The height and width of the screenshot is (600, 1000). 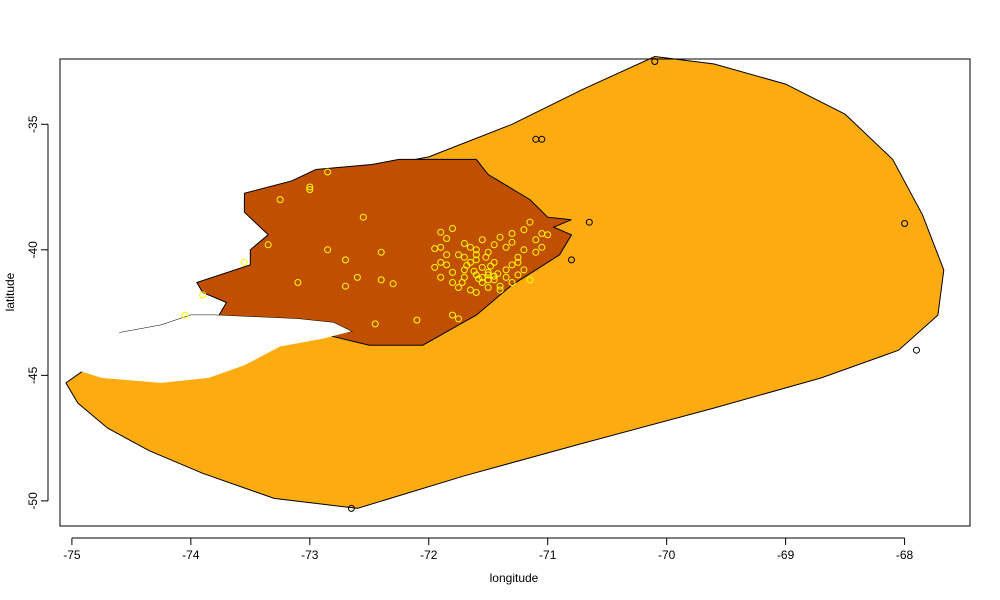 I want to click on x-tick-label: -70, so click(x=667, y=555).